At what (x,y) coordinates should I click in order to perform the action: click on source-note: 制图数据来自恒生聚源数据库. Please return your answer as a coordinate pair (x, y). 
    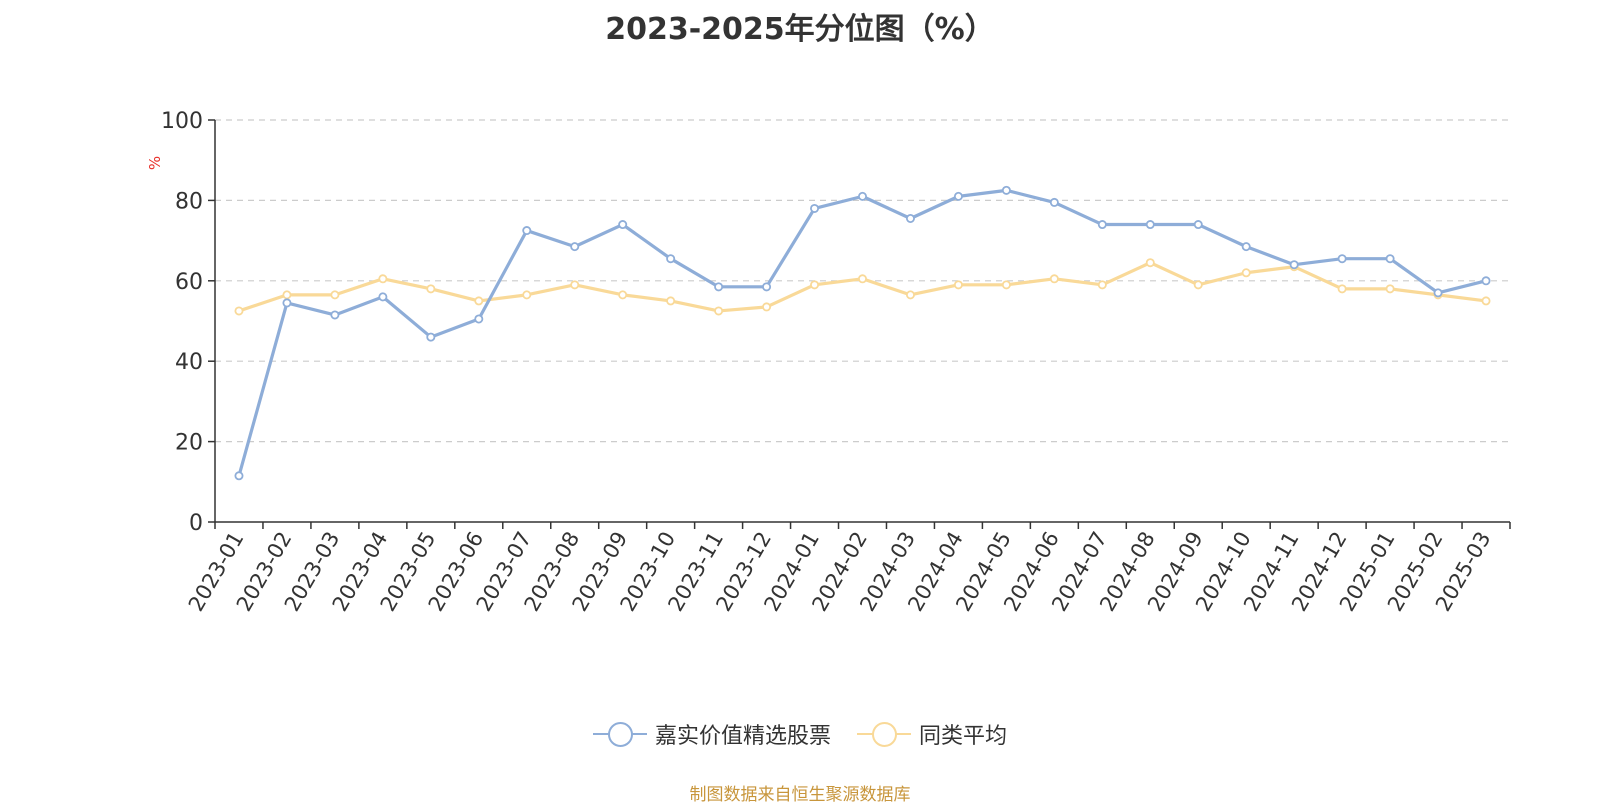
    Looking at the image, I should click on (800, 795).